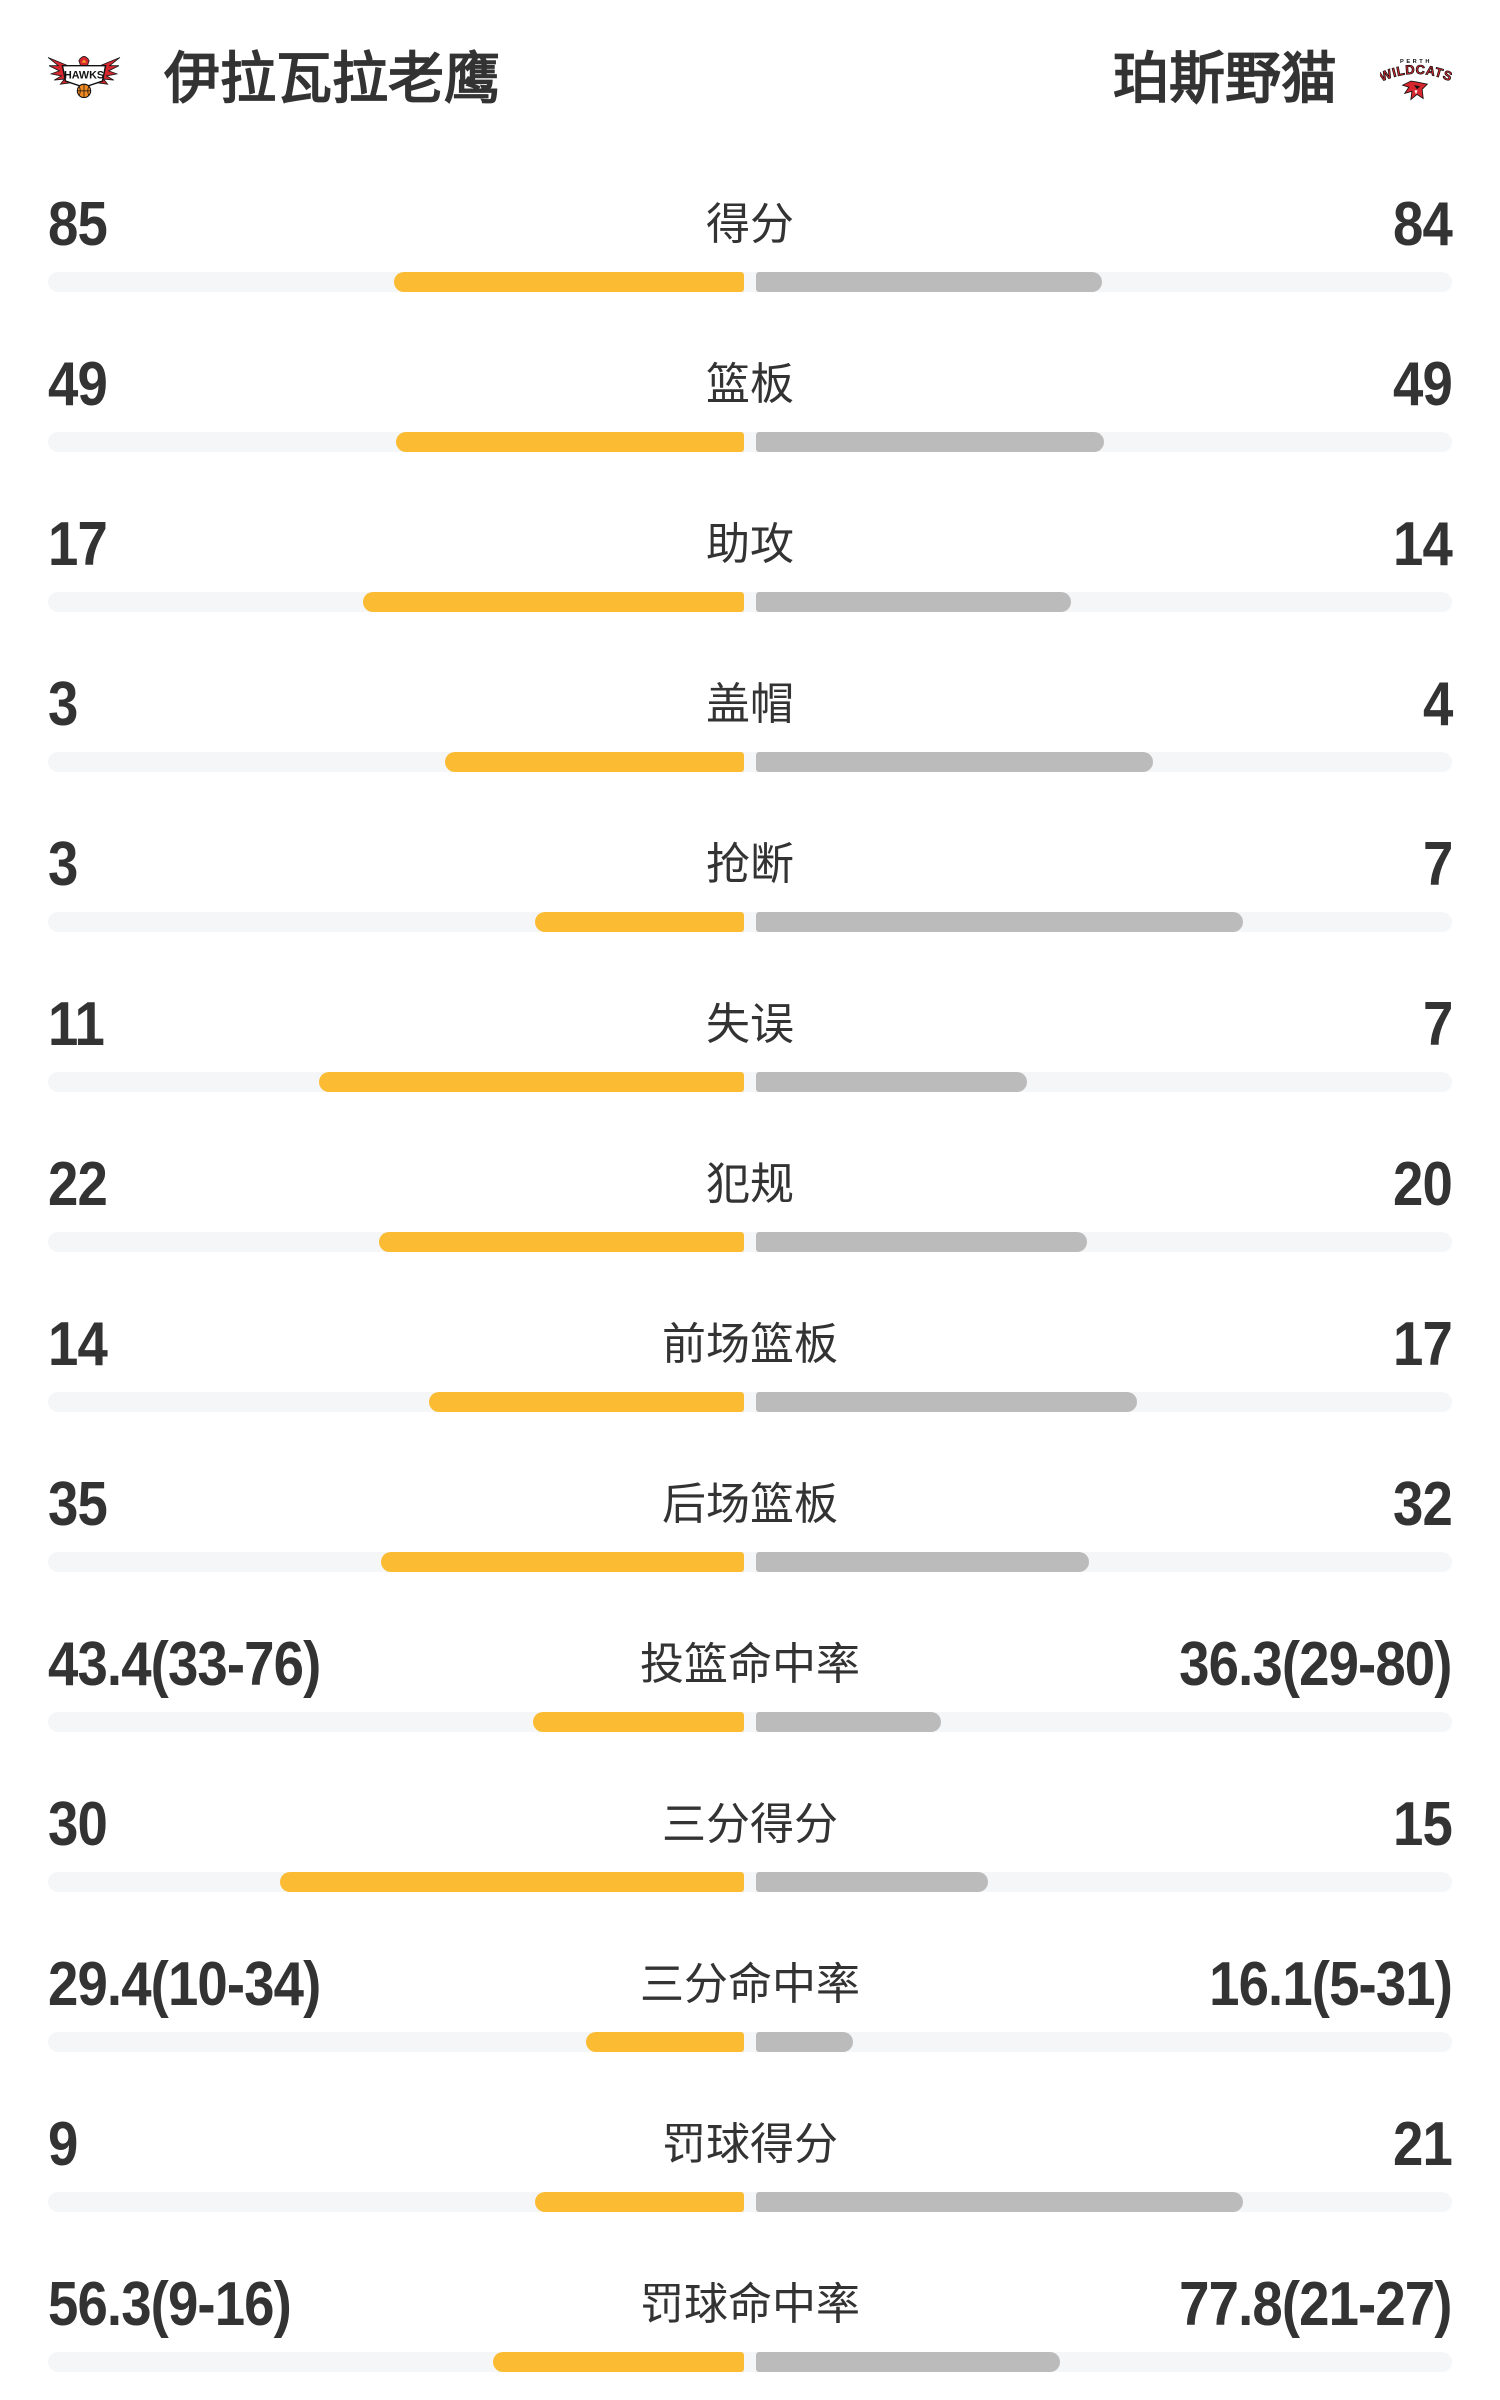 Image resolution: width=1500 pixels, height=2400 pixels. What do you see at coordinates (78, 1504) in the screenshot?
I see `home-stat-value: 35` at bounding box center [78, 1504].